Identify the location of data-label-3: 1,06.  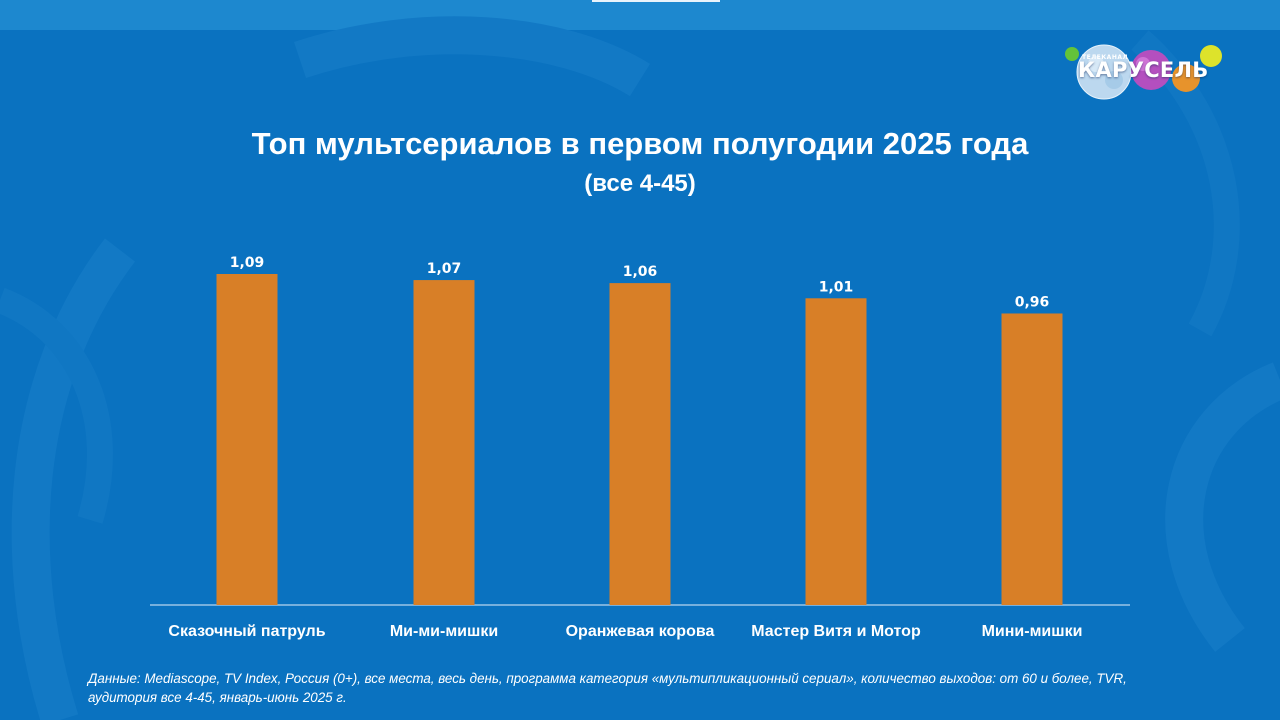
(640, 272).